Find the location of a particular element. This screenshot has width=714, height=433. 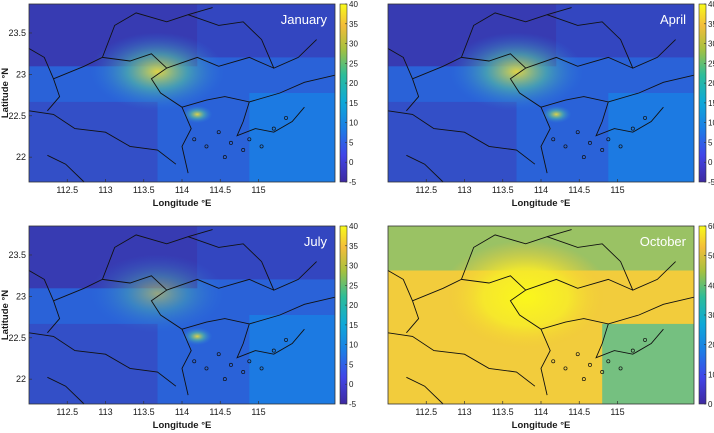

y-tick-label: 23.5 is located at coordinates (17, 33).